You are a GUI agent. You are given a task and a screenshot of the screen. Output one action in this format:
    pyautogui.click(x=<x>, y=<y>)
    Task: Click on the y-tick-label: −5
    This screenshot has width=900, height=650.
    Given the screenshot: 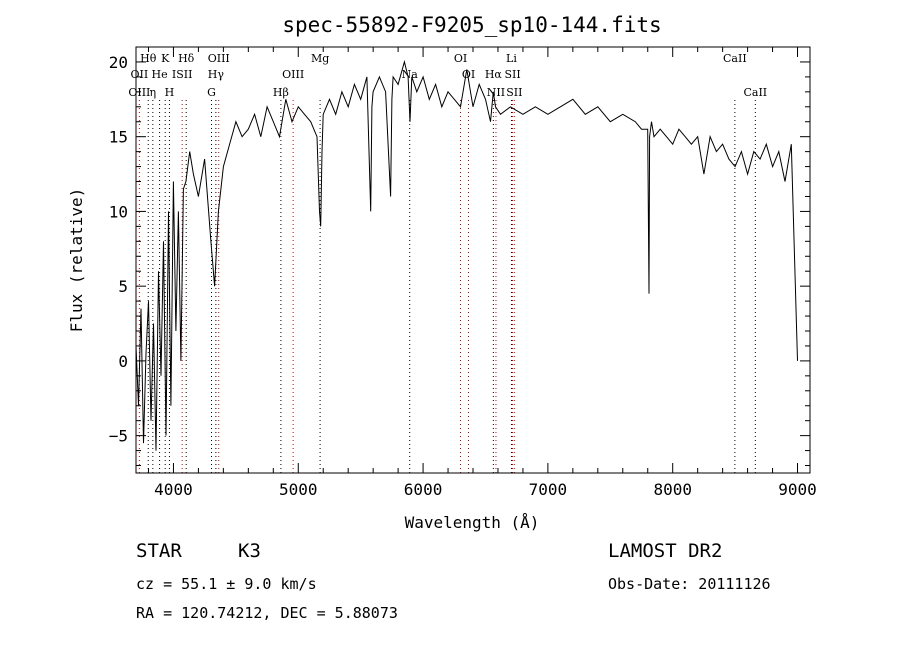 What is the action you would take?
    pyautogui.click(x=118, y=436)
    